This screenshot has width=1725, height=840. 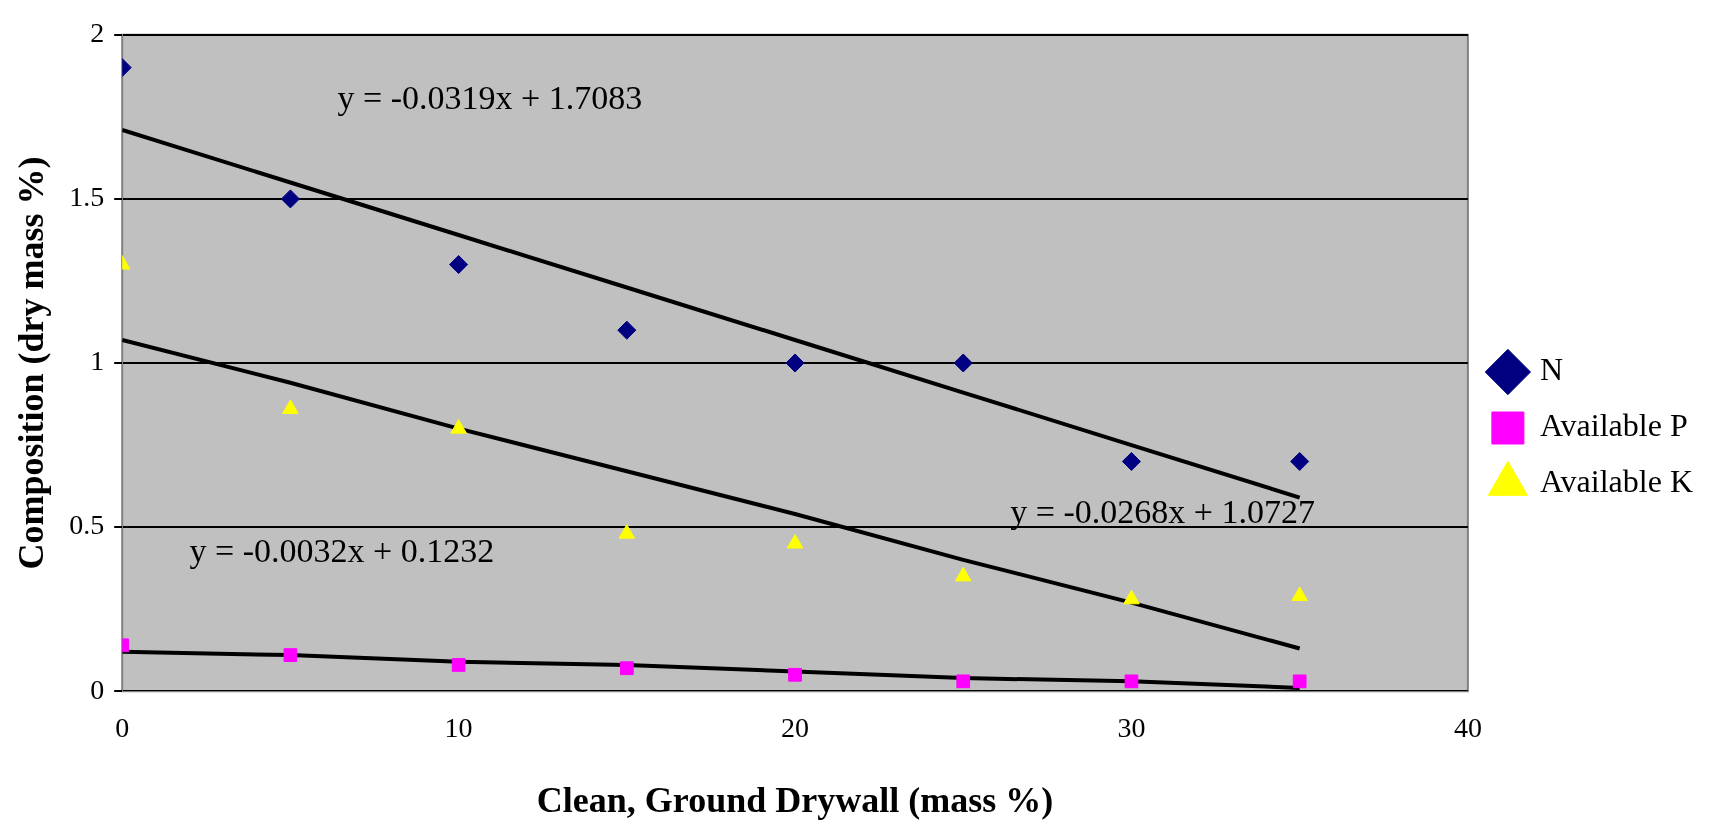 What do you see at coordinates (87, 525) in the screenshot?
I see `y-tick-label: 0.5` at bounding box center [87, 525].